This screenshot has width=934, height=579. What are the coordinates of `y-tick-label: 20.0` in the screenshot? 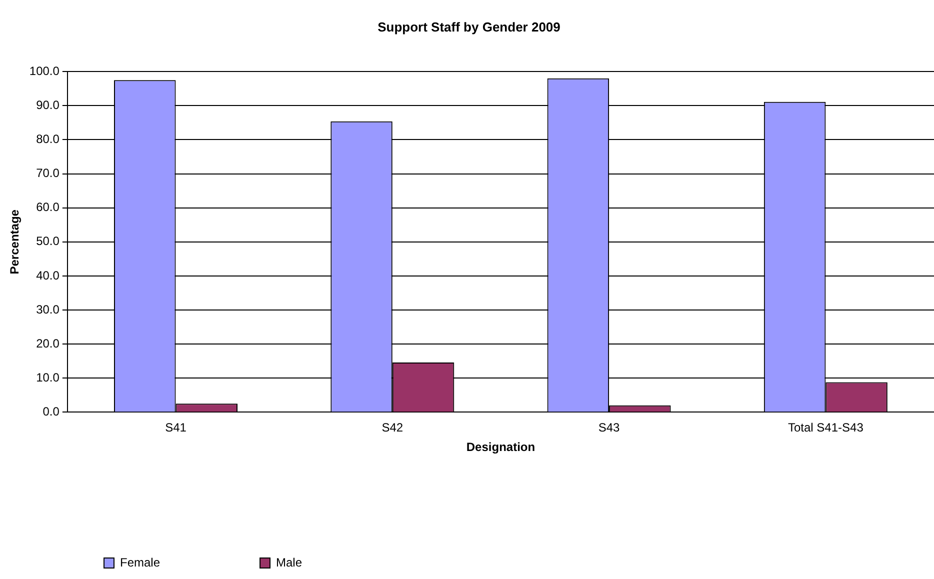 It's located at (48, 343).